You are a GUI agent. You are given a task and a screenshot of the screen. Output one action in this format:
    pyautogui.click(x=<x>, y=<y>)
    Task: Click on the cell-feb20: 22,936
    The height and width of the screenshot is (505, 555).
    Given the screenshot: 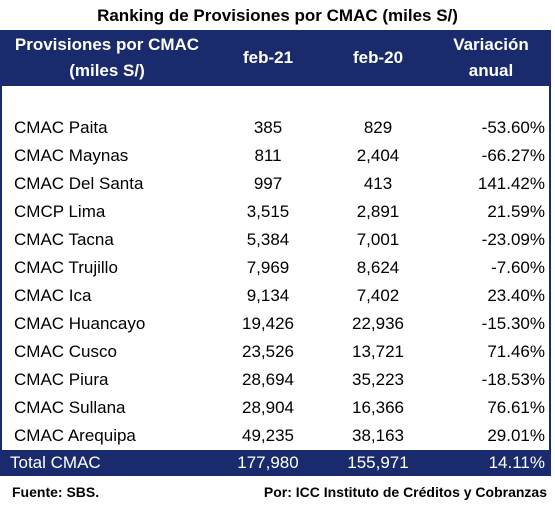 What is the action you would take?
    pyautogui.click(x=378, y=323)
    